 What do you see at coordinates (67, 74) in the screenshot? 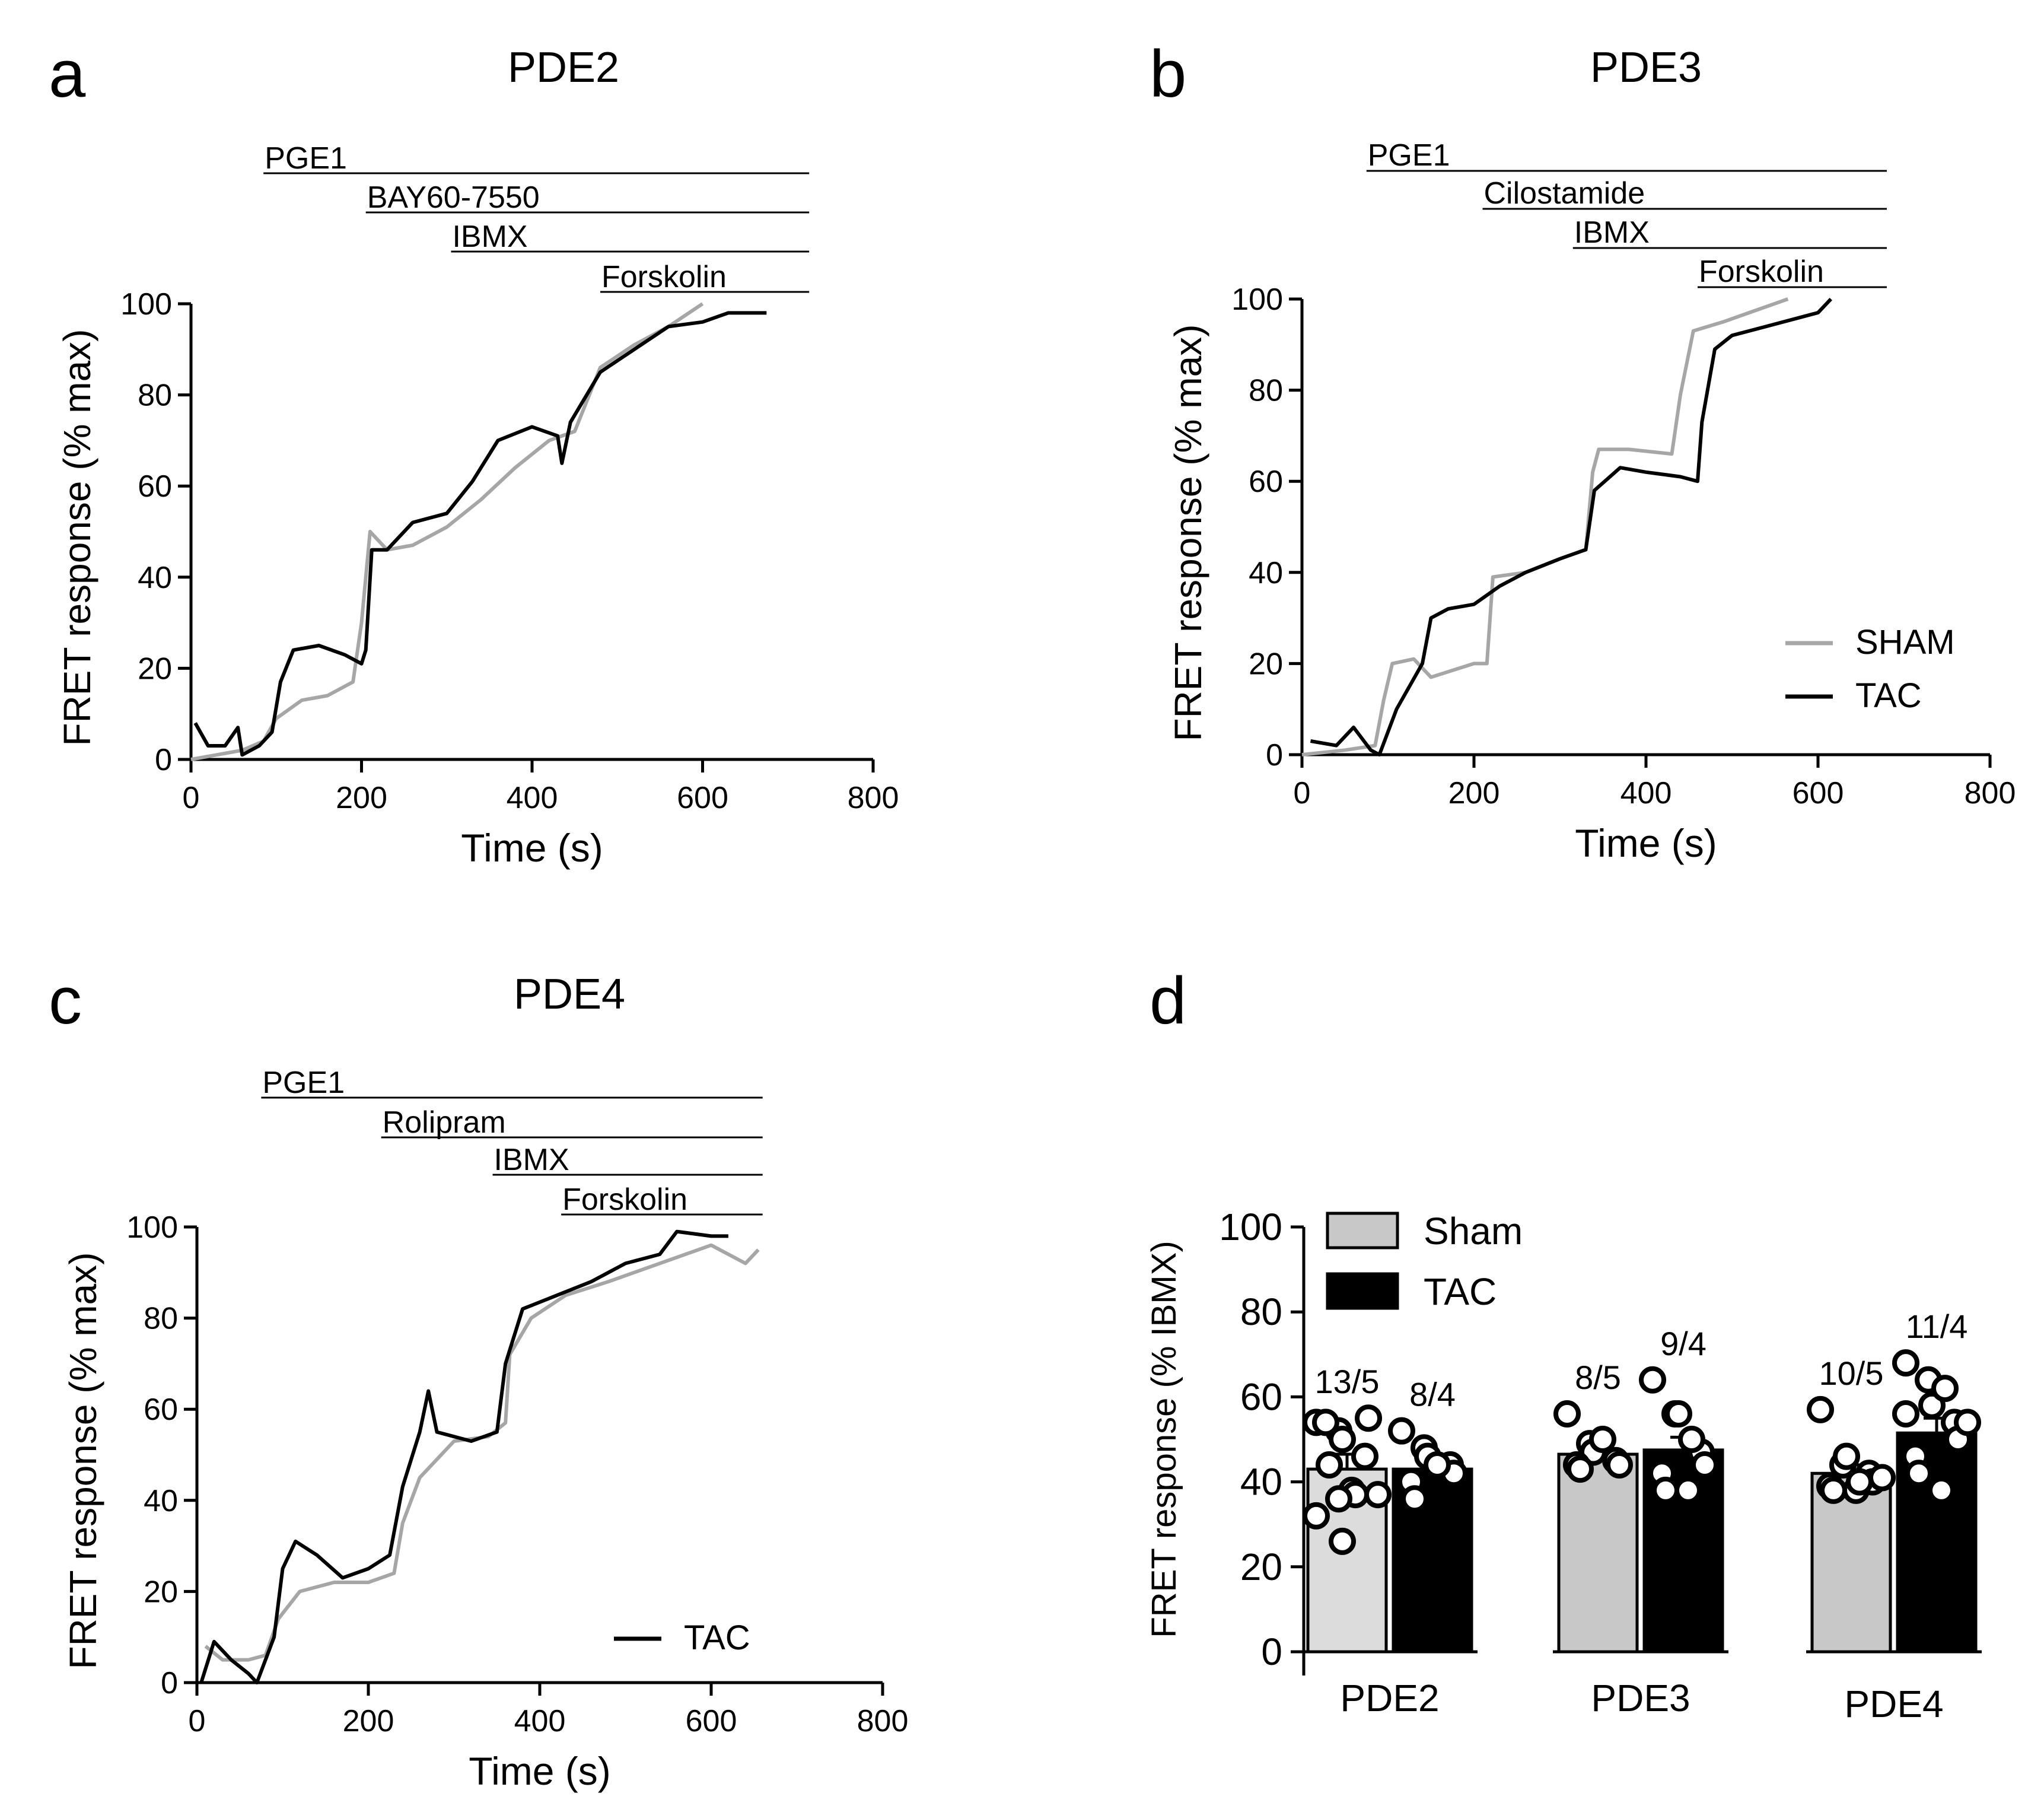
I see `panel-letter-a: a` at bounding box center [67, 74].